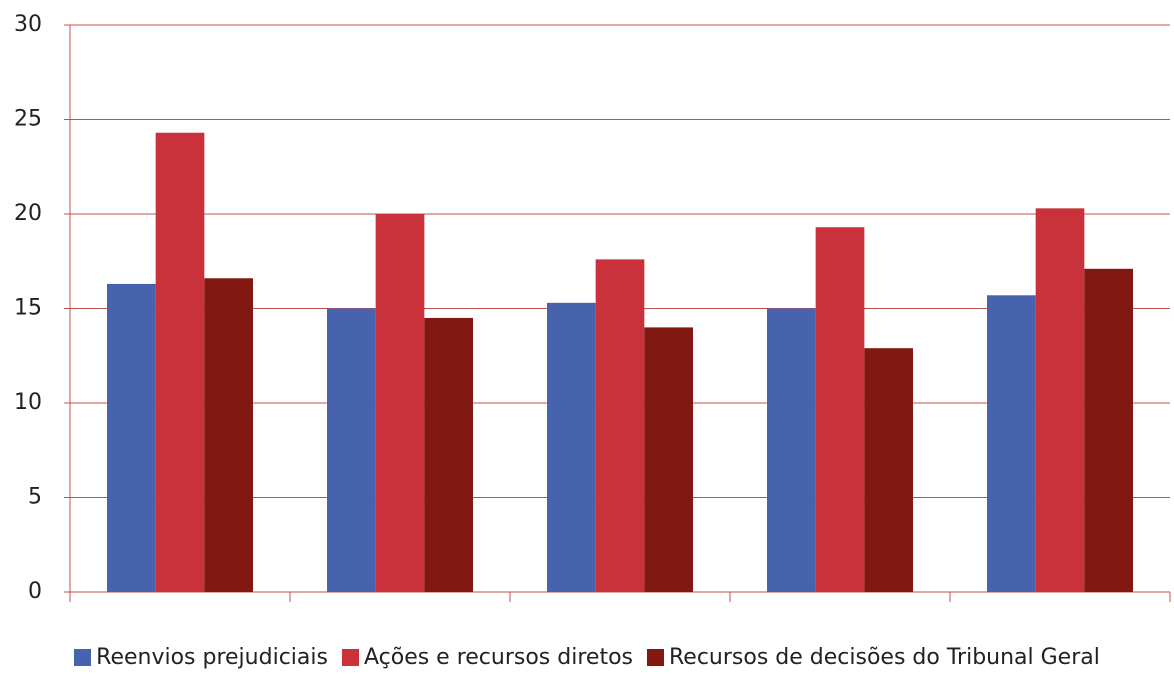  Describe the element at coordinates (35, 497) in the screenshot. I see `y-tick-label: 5` at that location.